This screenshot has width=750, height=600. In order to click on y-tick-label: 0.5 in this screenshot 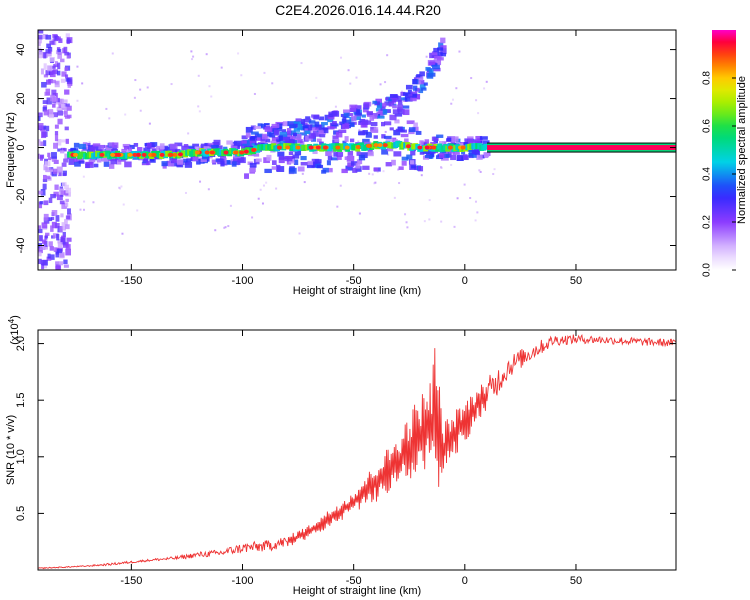, I will do `click(21, 513)`.